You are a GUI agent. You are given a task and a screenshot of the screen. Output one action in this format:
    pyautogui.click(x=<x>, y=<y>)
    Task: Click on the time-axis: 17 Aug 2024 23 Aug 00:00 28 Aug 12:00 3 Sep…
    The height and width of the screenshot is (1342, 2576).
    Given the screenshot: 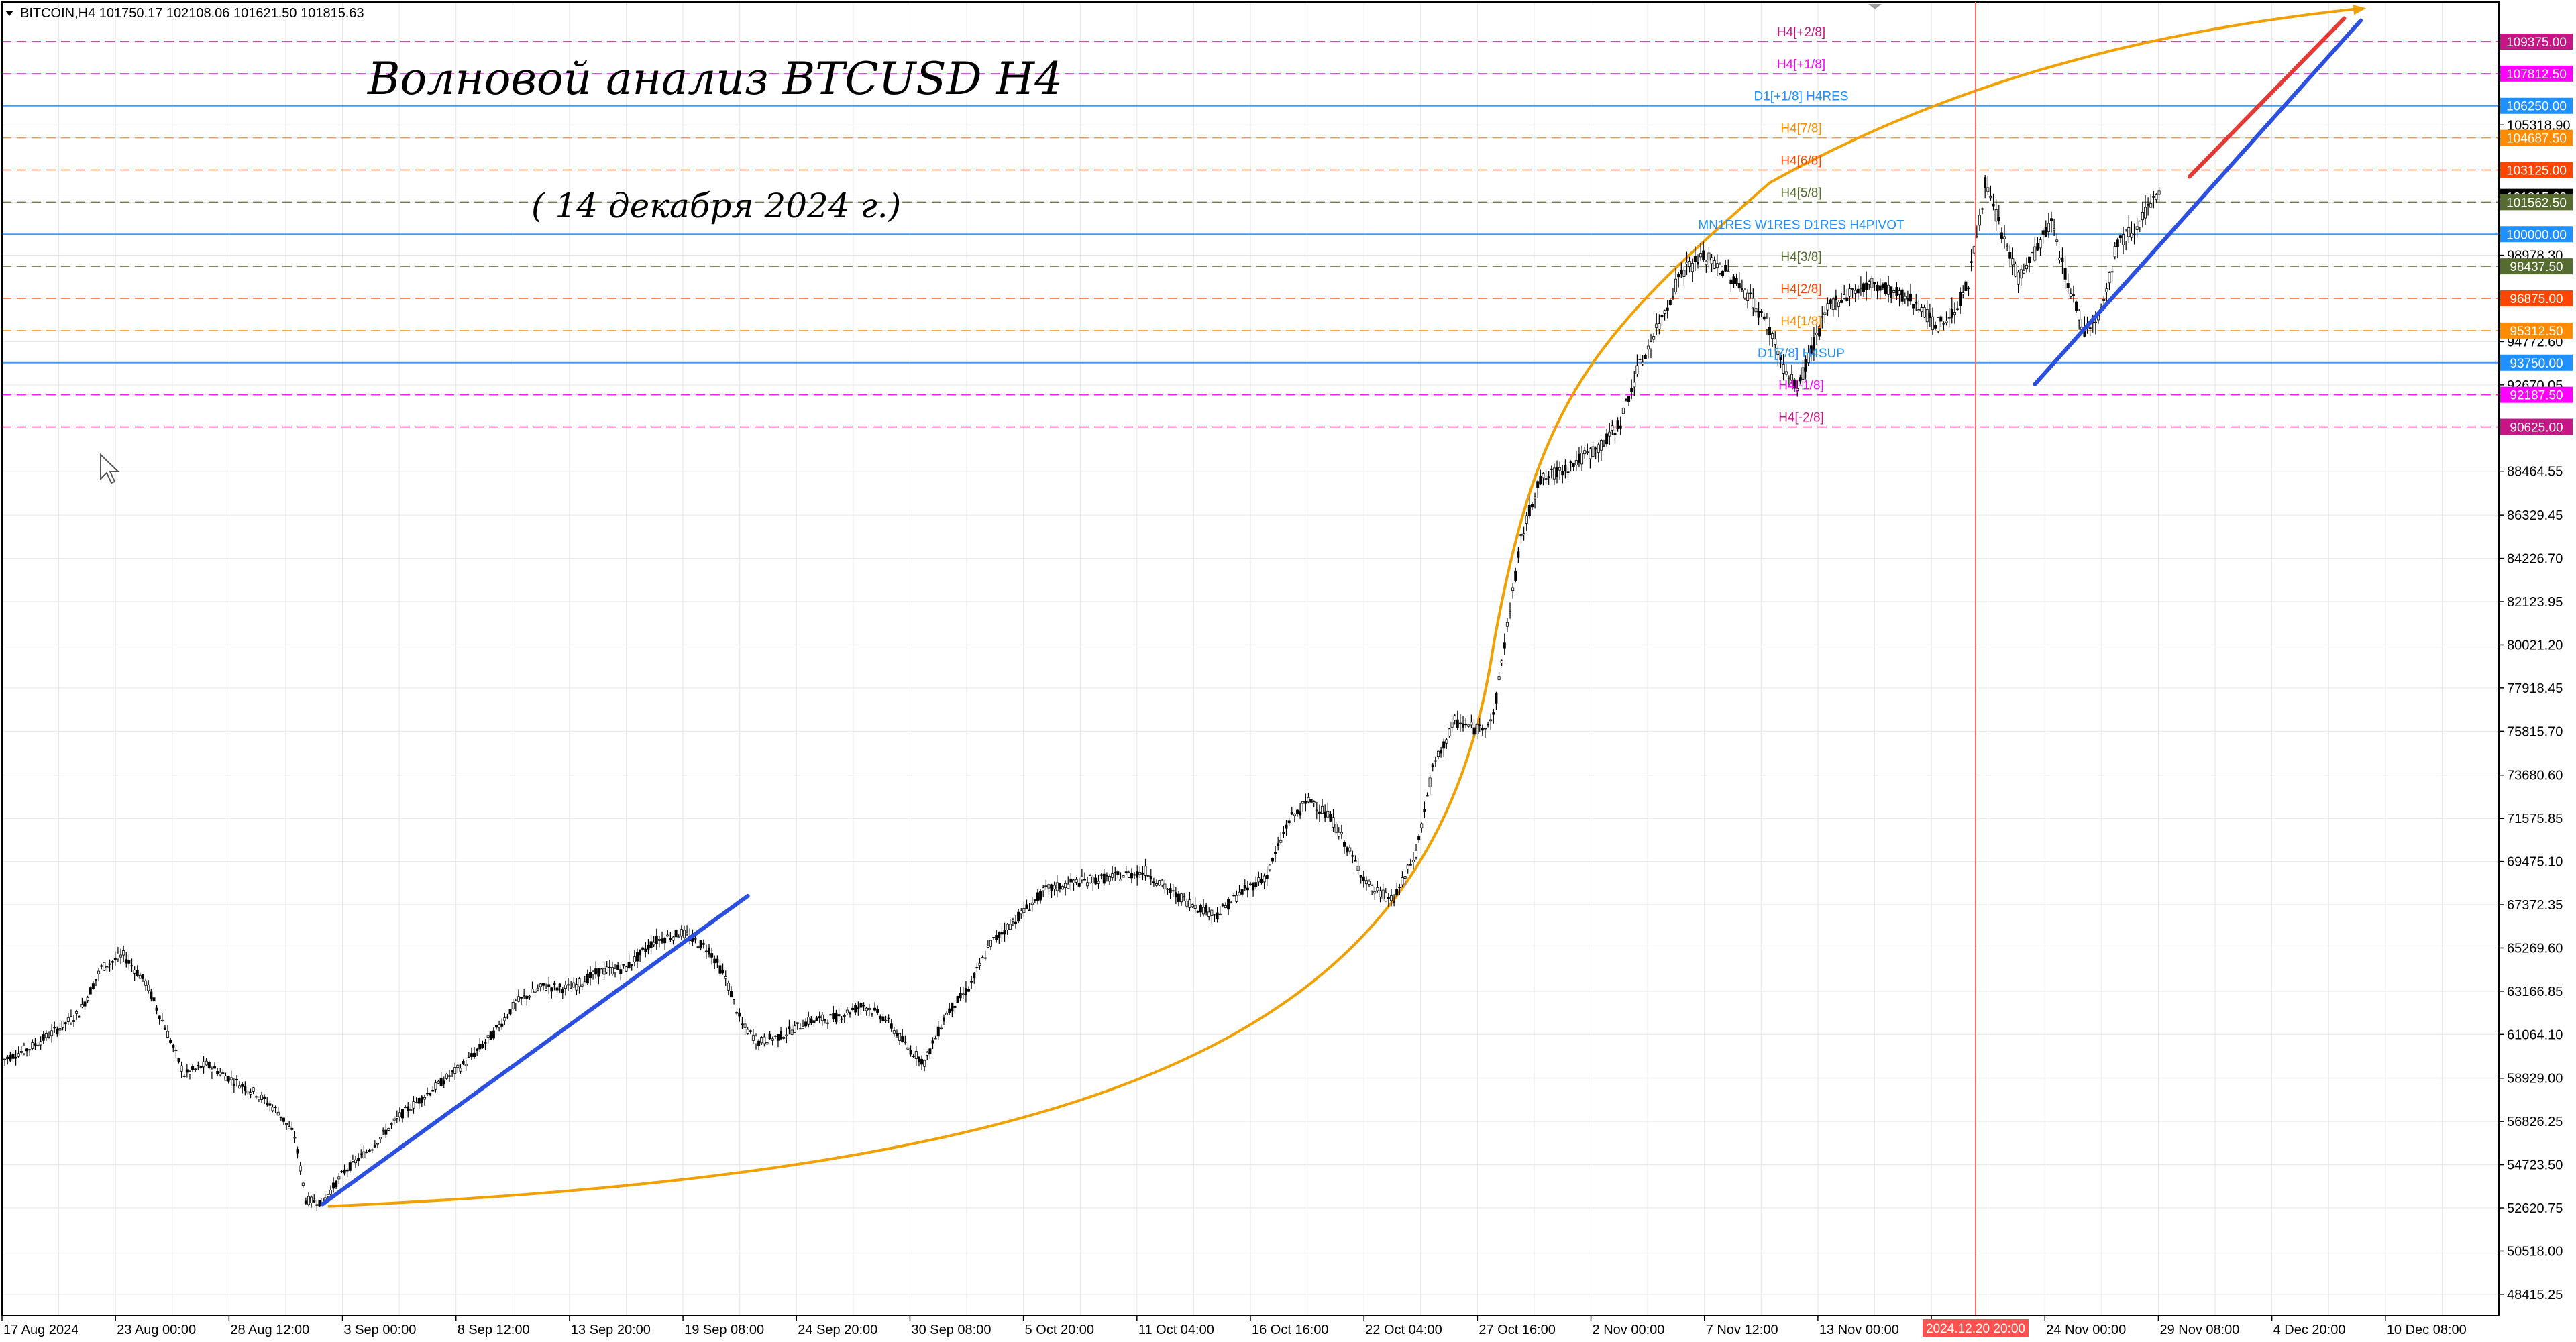 What is the action you would take?
    pyautogui.click(x=1234, y=1326)
    